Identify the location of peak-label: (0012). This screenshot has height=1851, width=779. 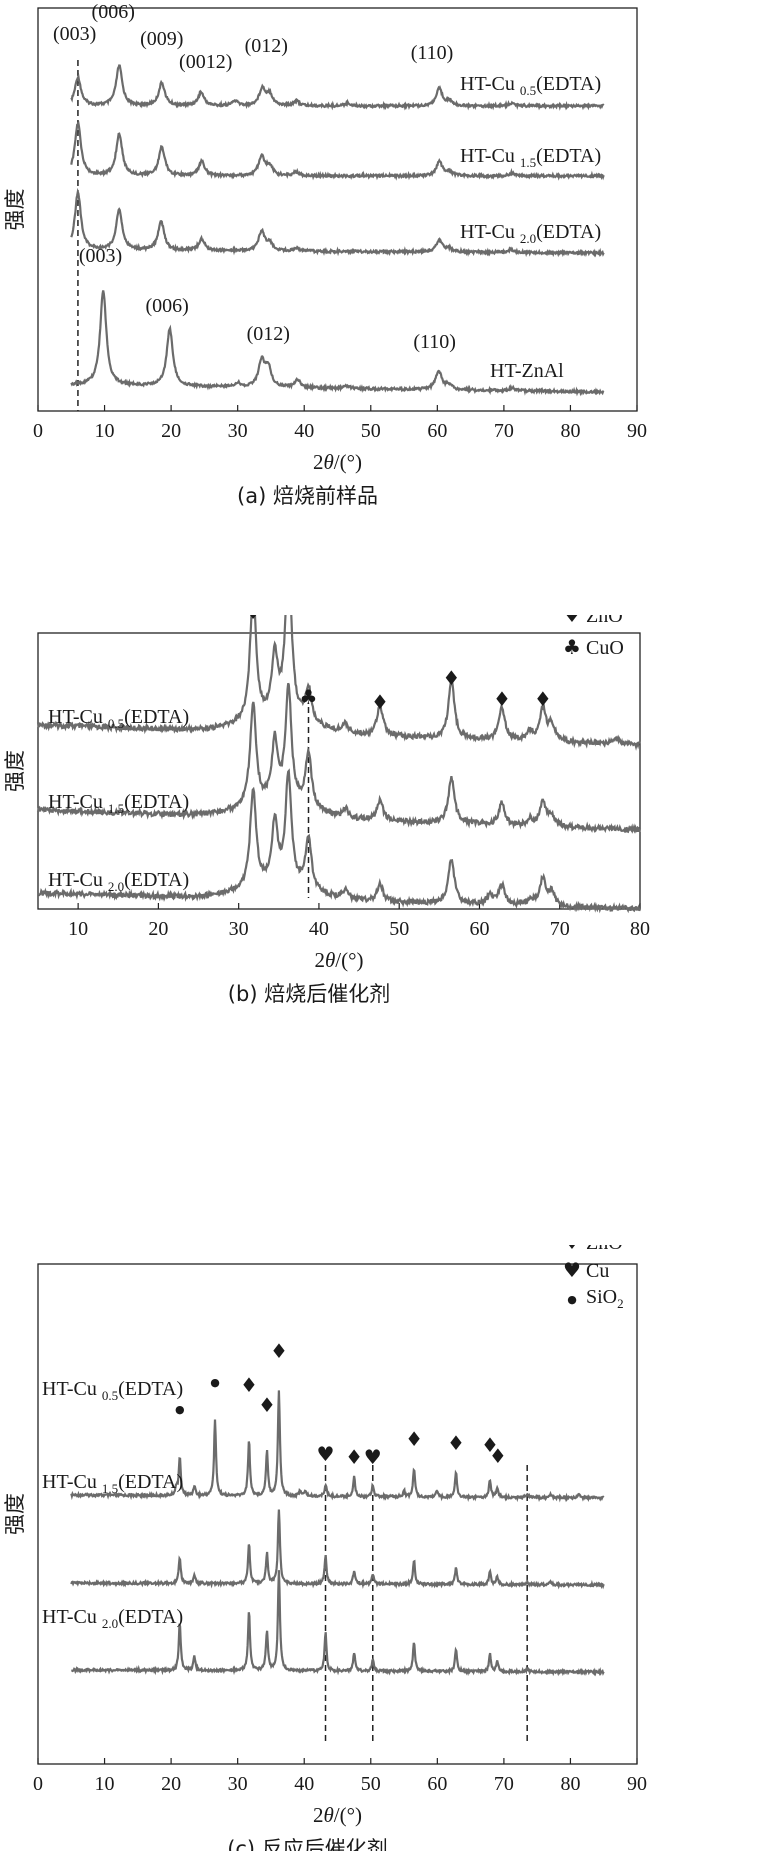
(205, 62).